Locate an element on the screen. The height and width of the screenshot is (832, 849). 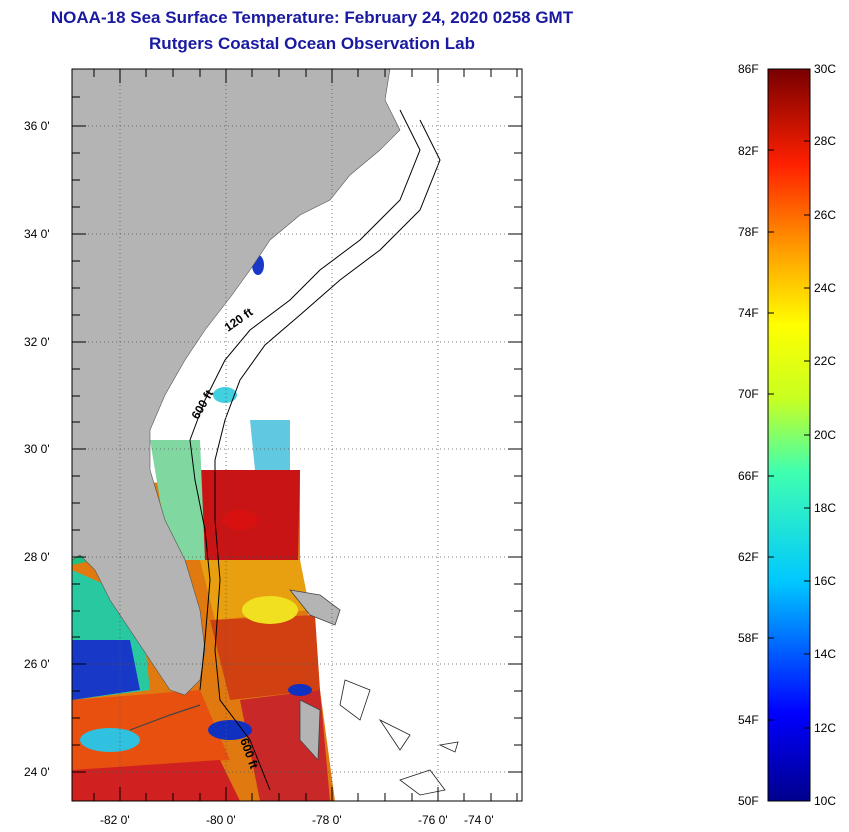
colorbar is located at coordinates (789, 435).